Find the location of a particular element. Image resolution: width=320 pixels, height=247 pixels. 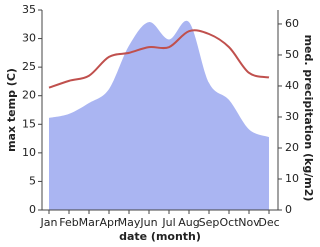

x-tick-label: Feb is located at coordinates (68, 222).